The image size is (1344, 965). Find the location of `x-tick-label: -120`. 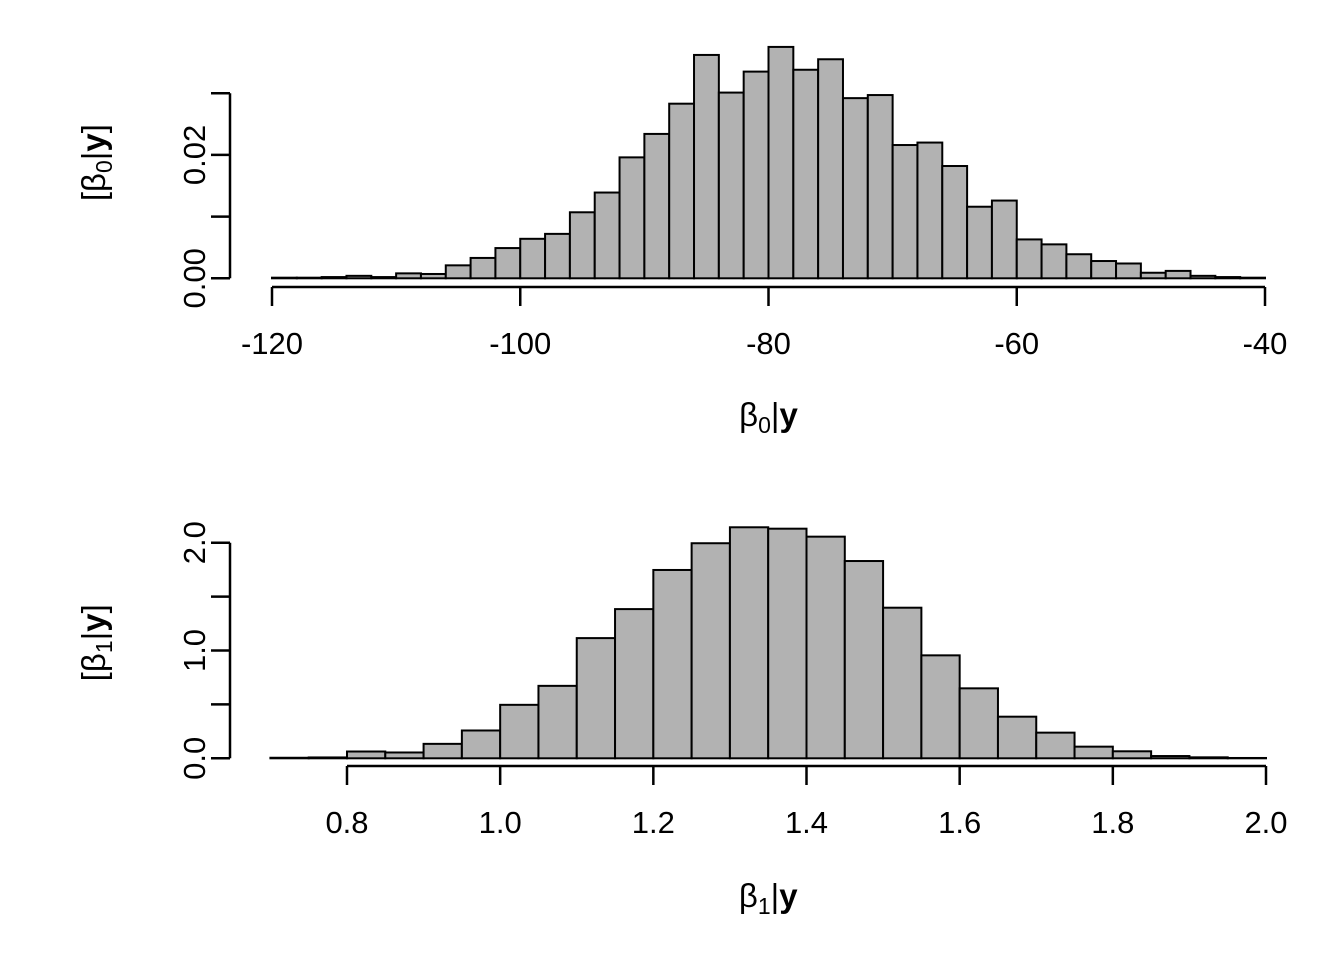

x-tick-label: -120 is located at coordinates (272, 343).